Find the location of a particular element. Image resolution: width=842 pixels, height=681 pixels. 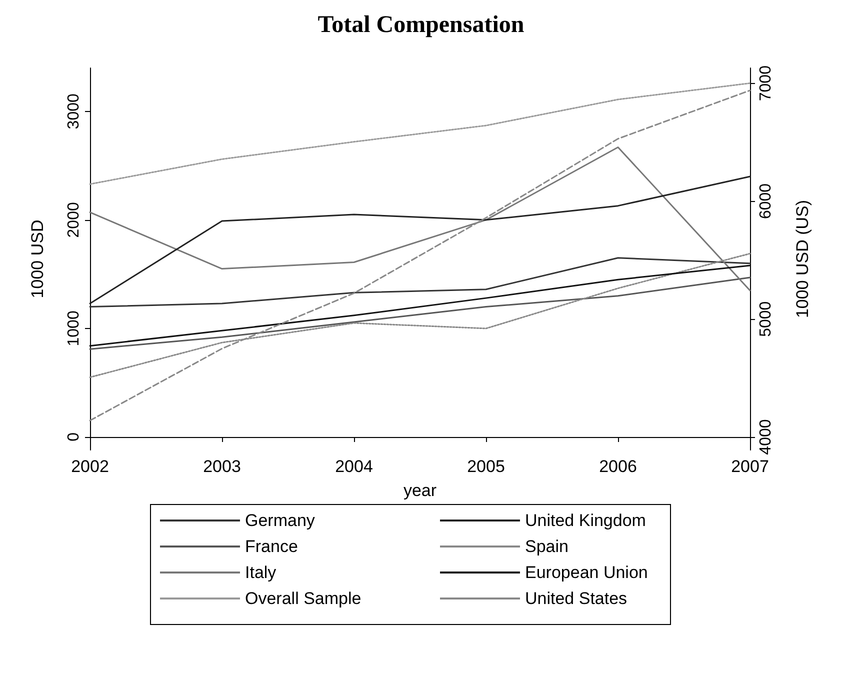

legend-label: Overall Sample is located at coordinates (303, 598).